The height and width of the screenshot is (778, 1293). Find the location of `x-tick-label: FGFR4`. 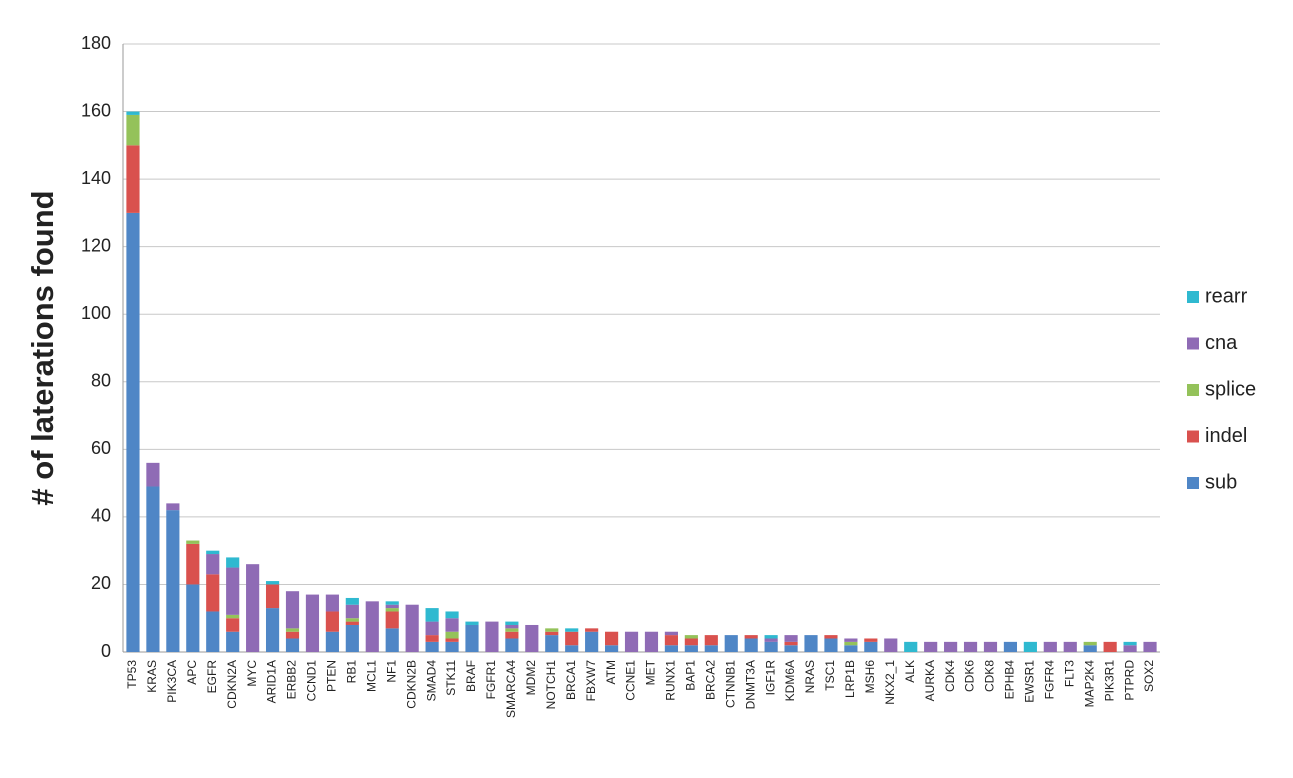

x-tick-label: FGFR4 is located at coordinates (1049, 680).